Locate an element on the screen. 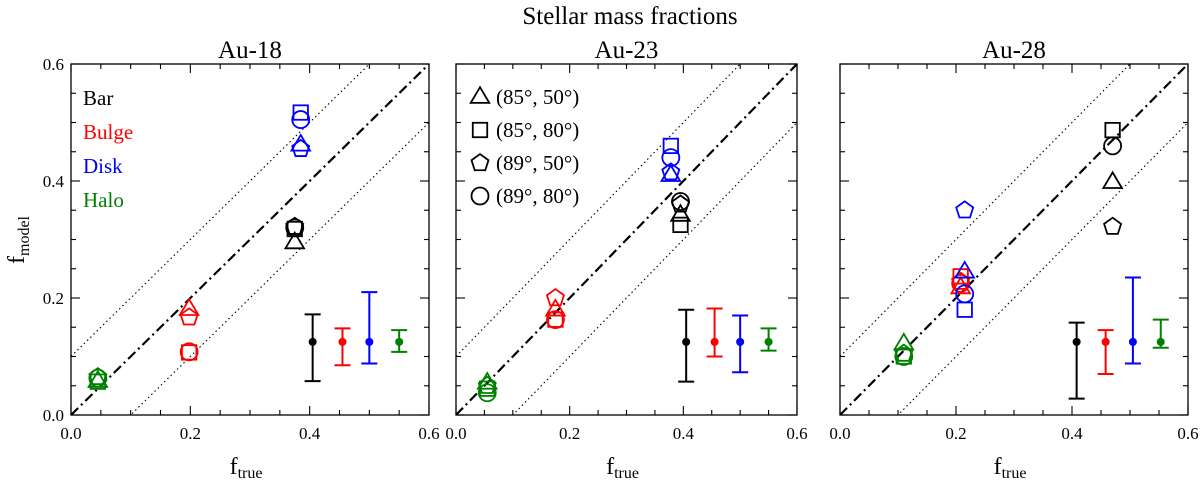  legend-label-circle: (89°, 80°) is located at coordinates (537, 196).